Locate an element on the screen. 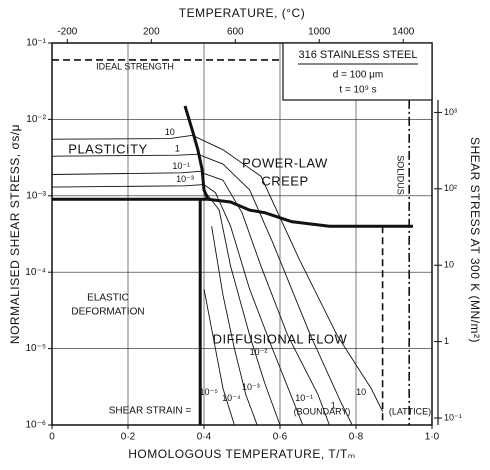 This screenshot has height=470, width=490. annotation: IDEAL STRENGTH is located at coordinates (135, 66).